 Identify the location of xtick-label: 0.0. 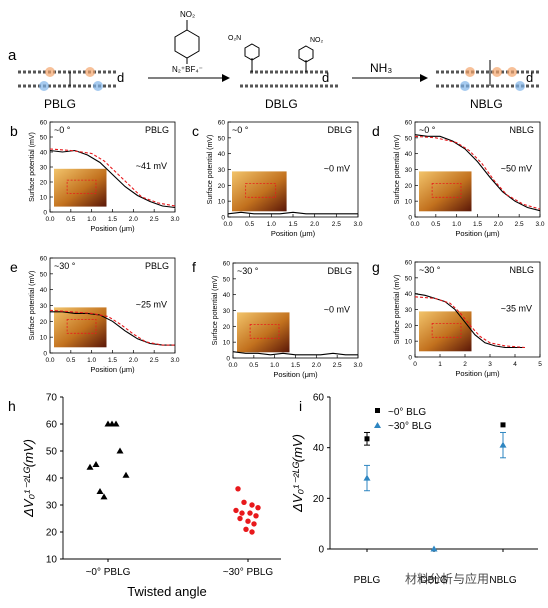
(227, 224).